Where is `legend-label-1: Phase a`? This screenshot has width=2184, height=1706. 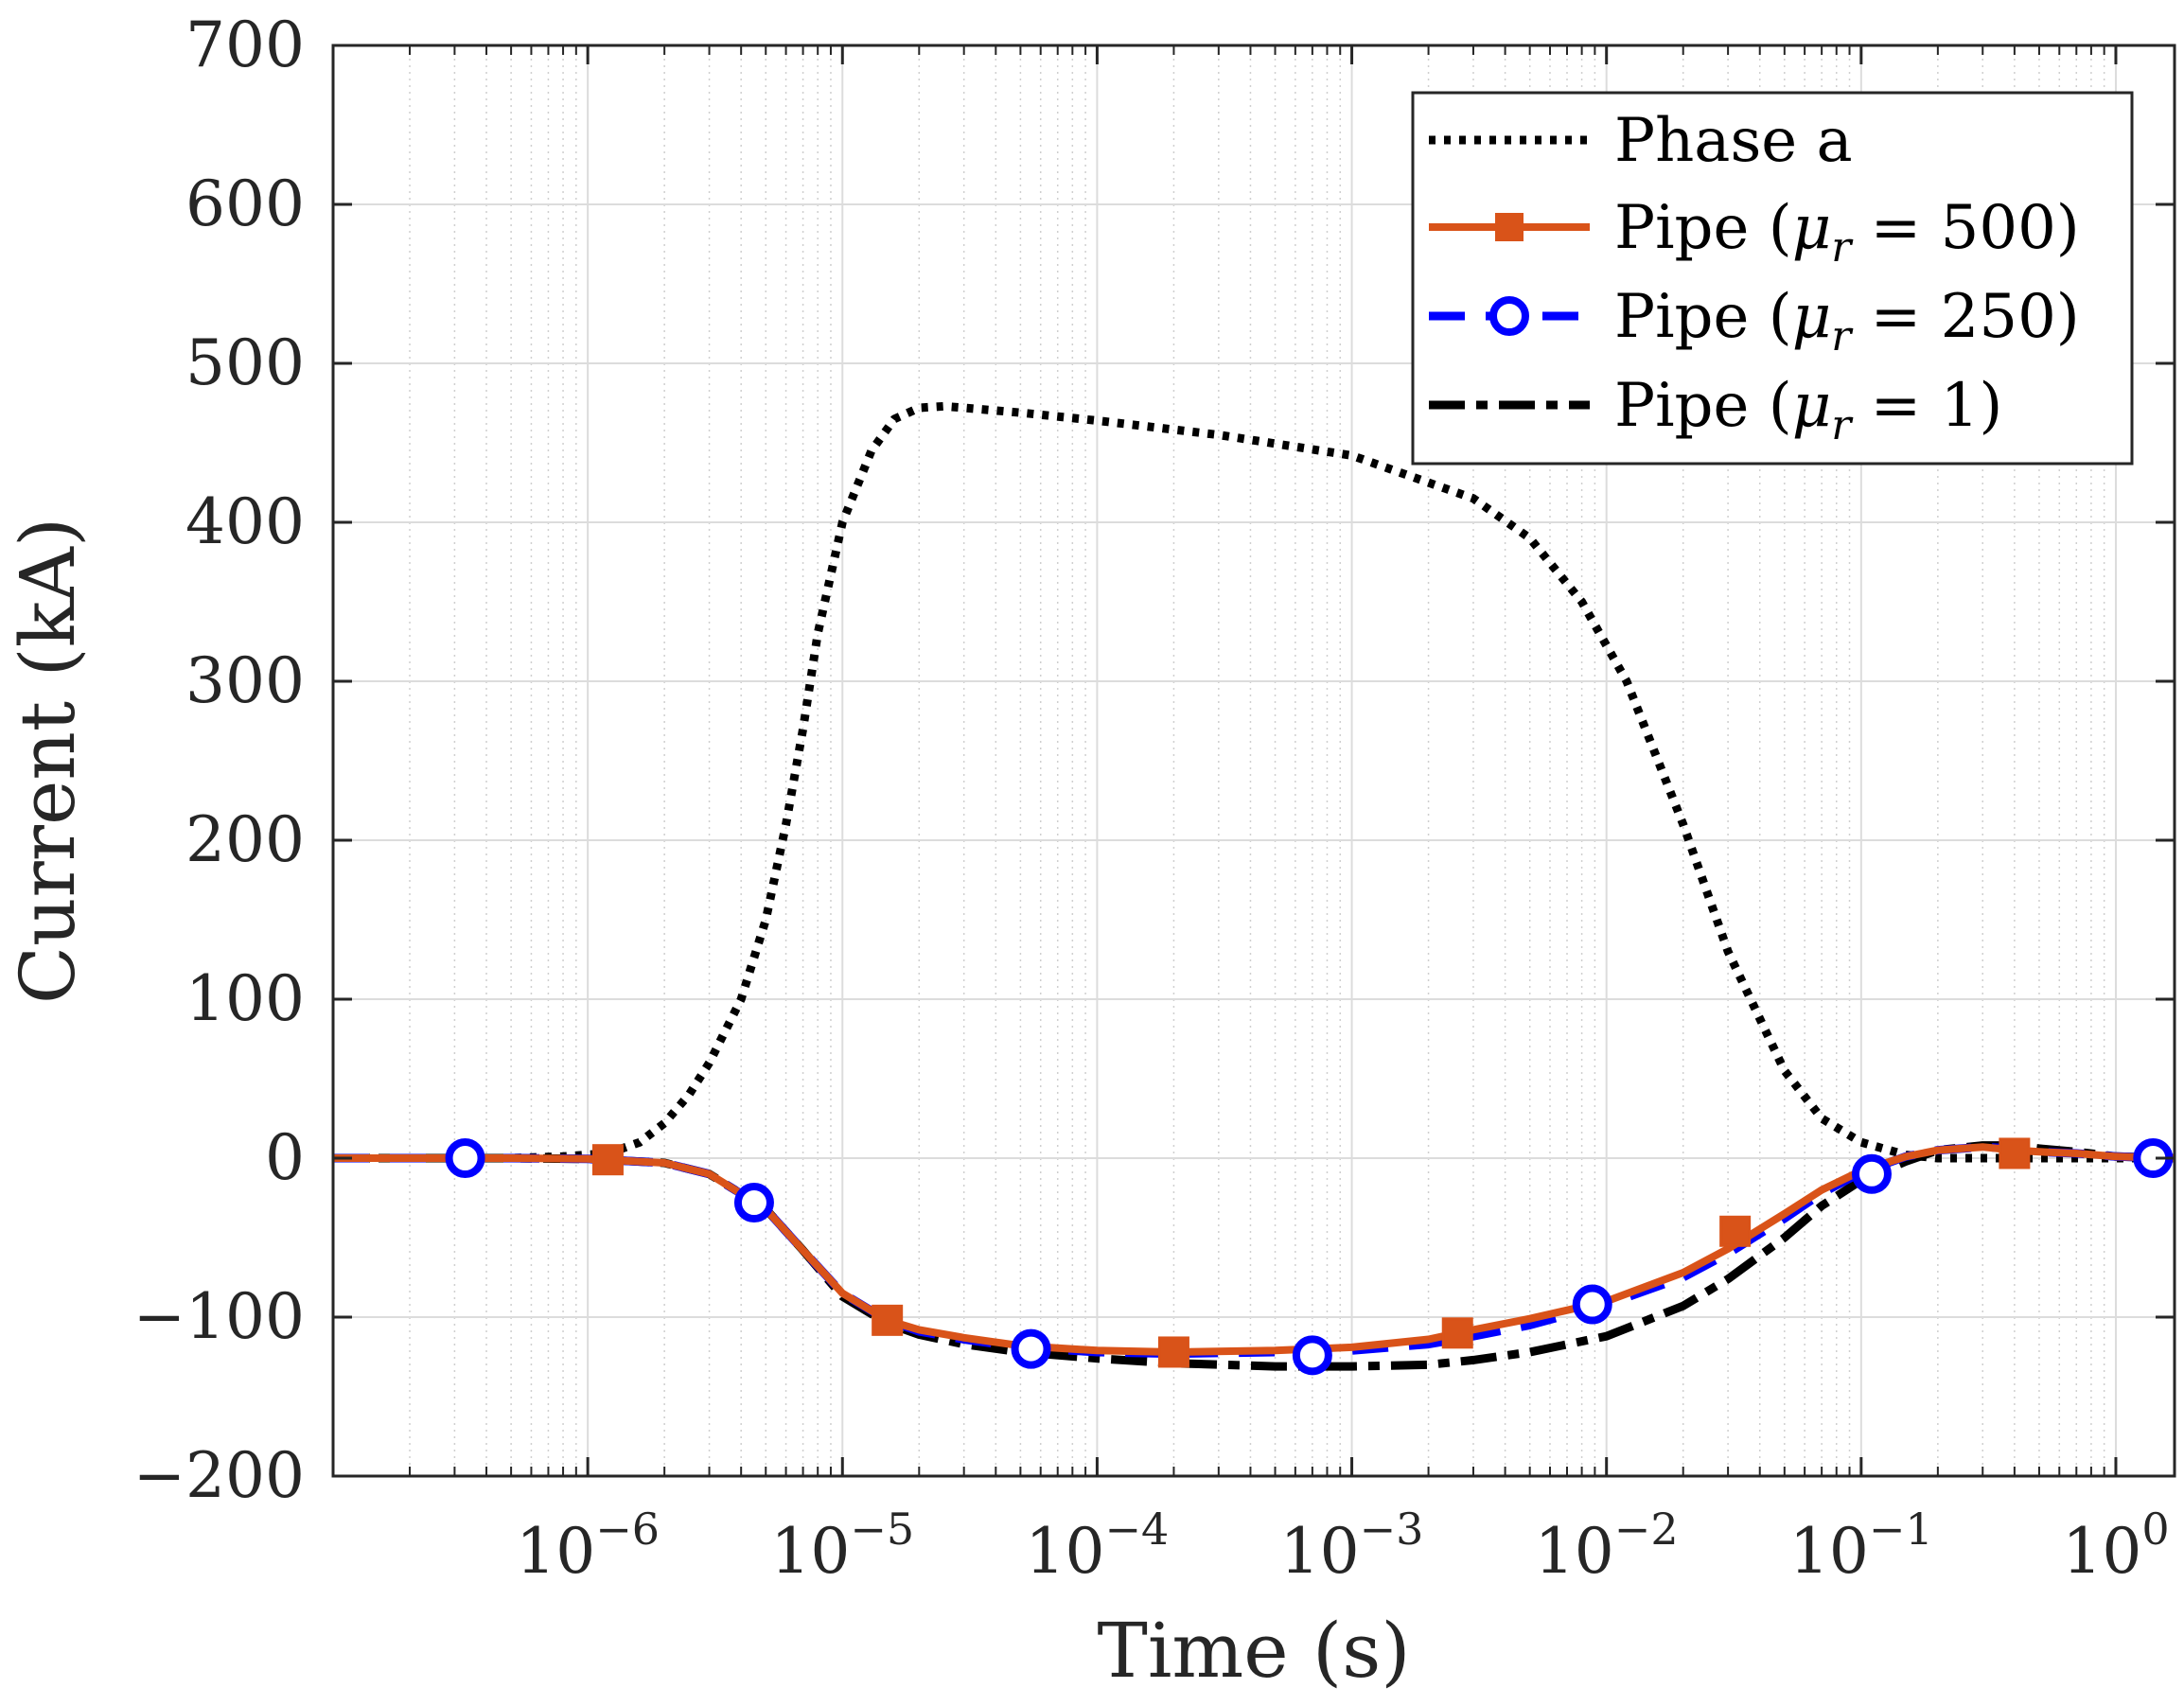
legend-label-1: Phase a is located at coordinates (1733, 141).